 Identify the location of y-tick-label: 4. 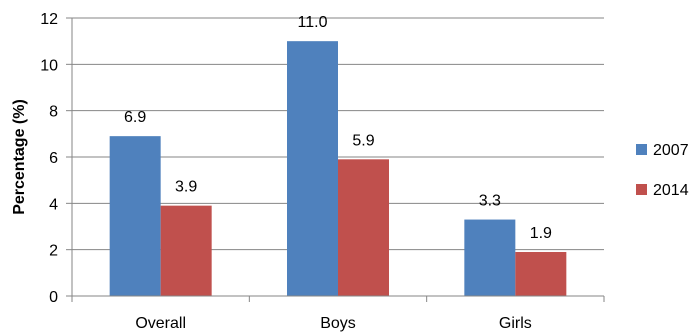
(53, 204).